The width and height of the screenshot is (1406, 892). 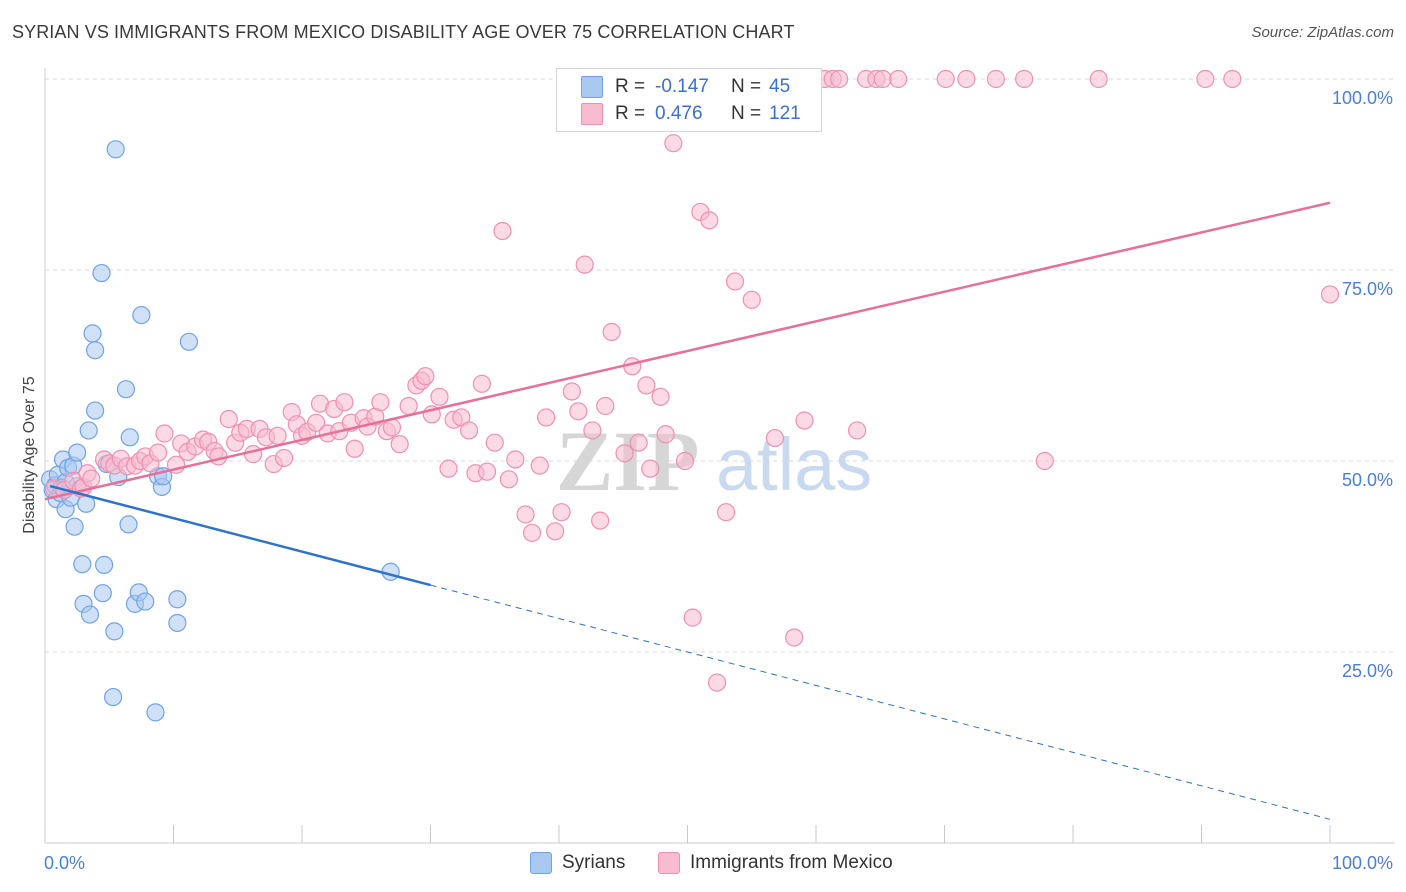 What do you see at coordinates (1367, 480) in the screenshot?
I see `y-tick-label: 50.0%` at bounding box center [1367, 480].